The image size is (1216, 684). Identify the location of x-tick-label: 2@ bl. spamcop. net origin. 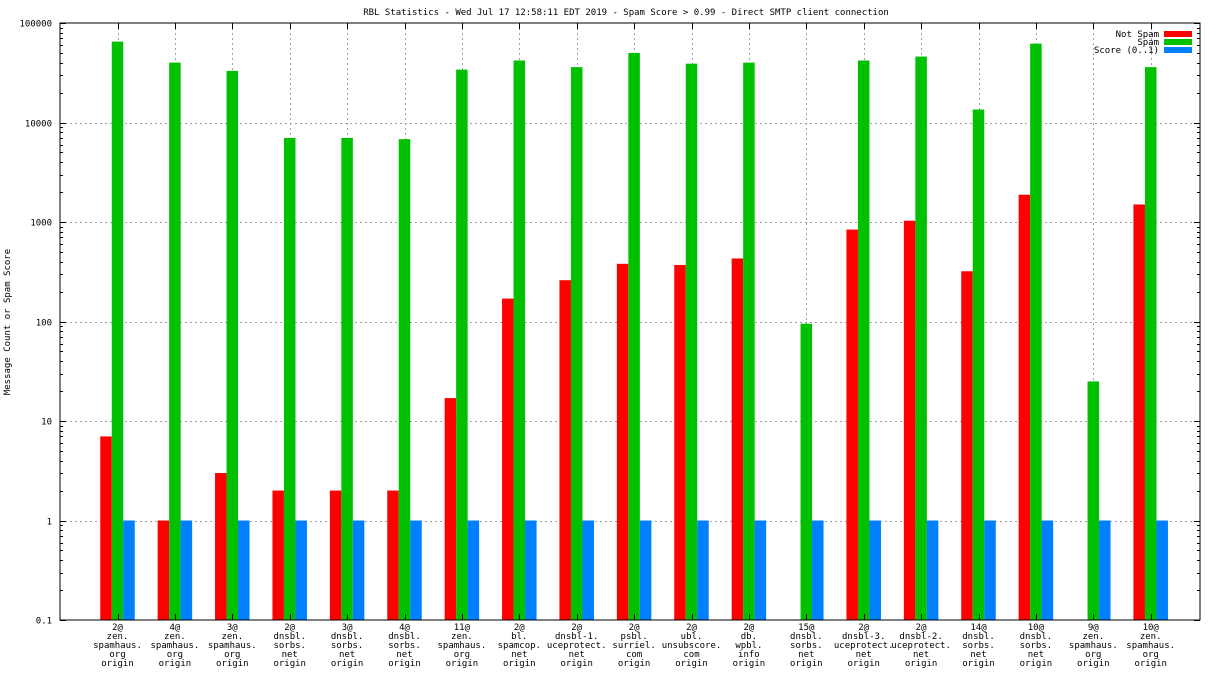
(519, 646).